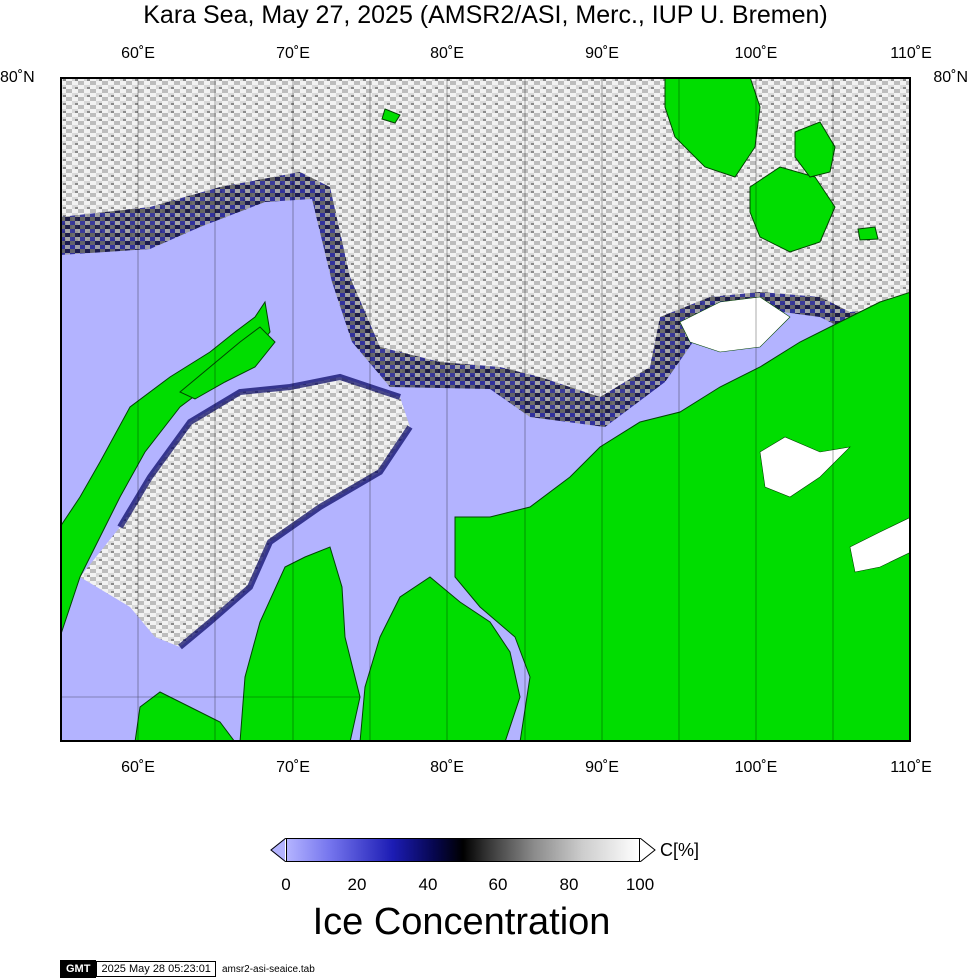 The width and height of the screenshot is (971, 980). Describe the element at coordinates (156, 969) in the screenshot. I see `timestamp: 2025 May 28 05:23:01` at that location.